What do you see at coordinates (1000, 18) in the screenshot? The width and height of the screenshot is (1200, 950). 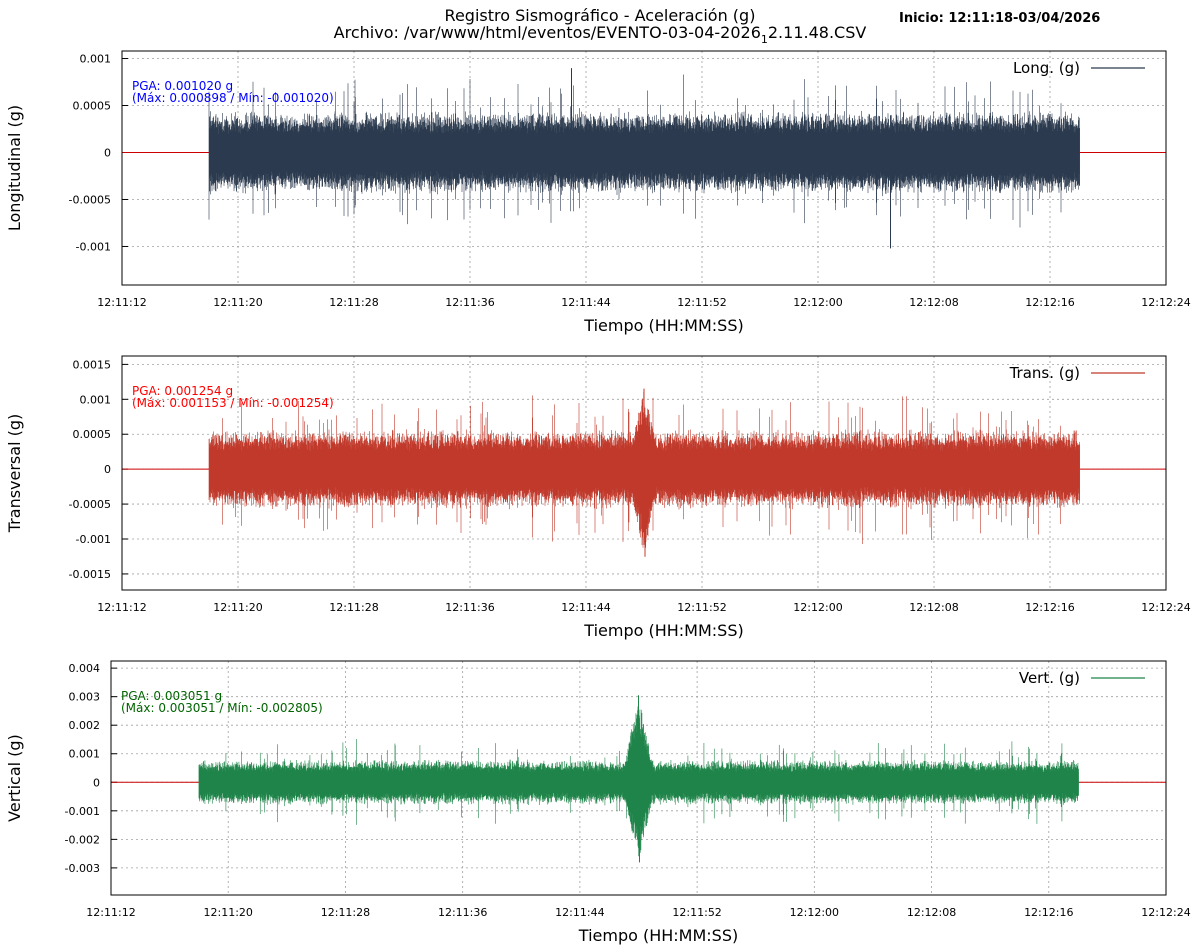 I see `start-time-label: Inicio: 12:11:18-03/04/2026` at bounding box center [1000, 18].